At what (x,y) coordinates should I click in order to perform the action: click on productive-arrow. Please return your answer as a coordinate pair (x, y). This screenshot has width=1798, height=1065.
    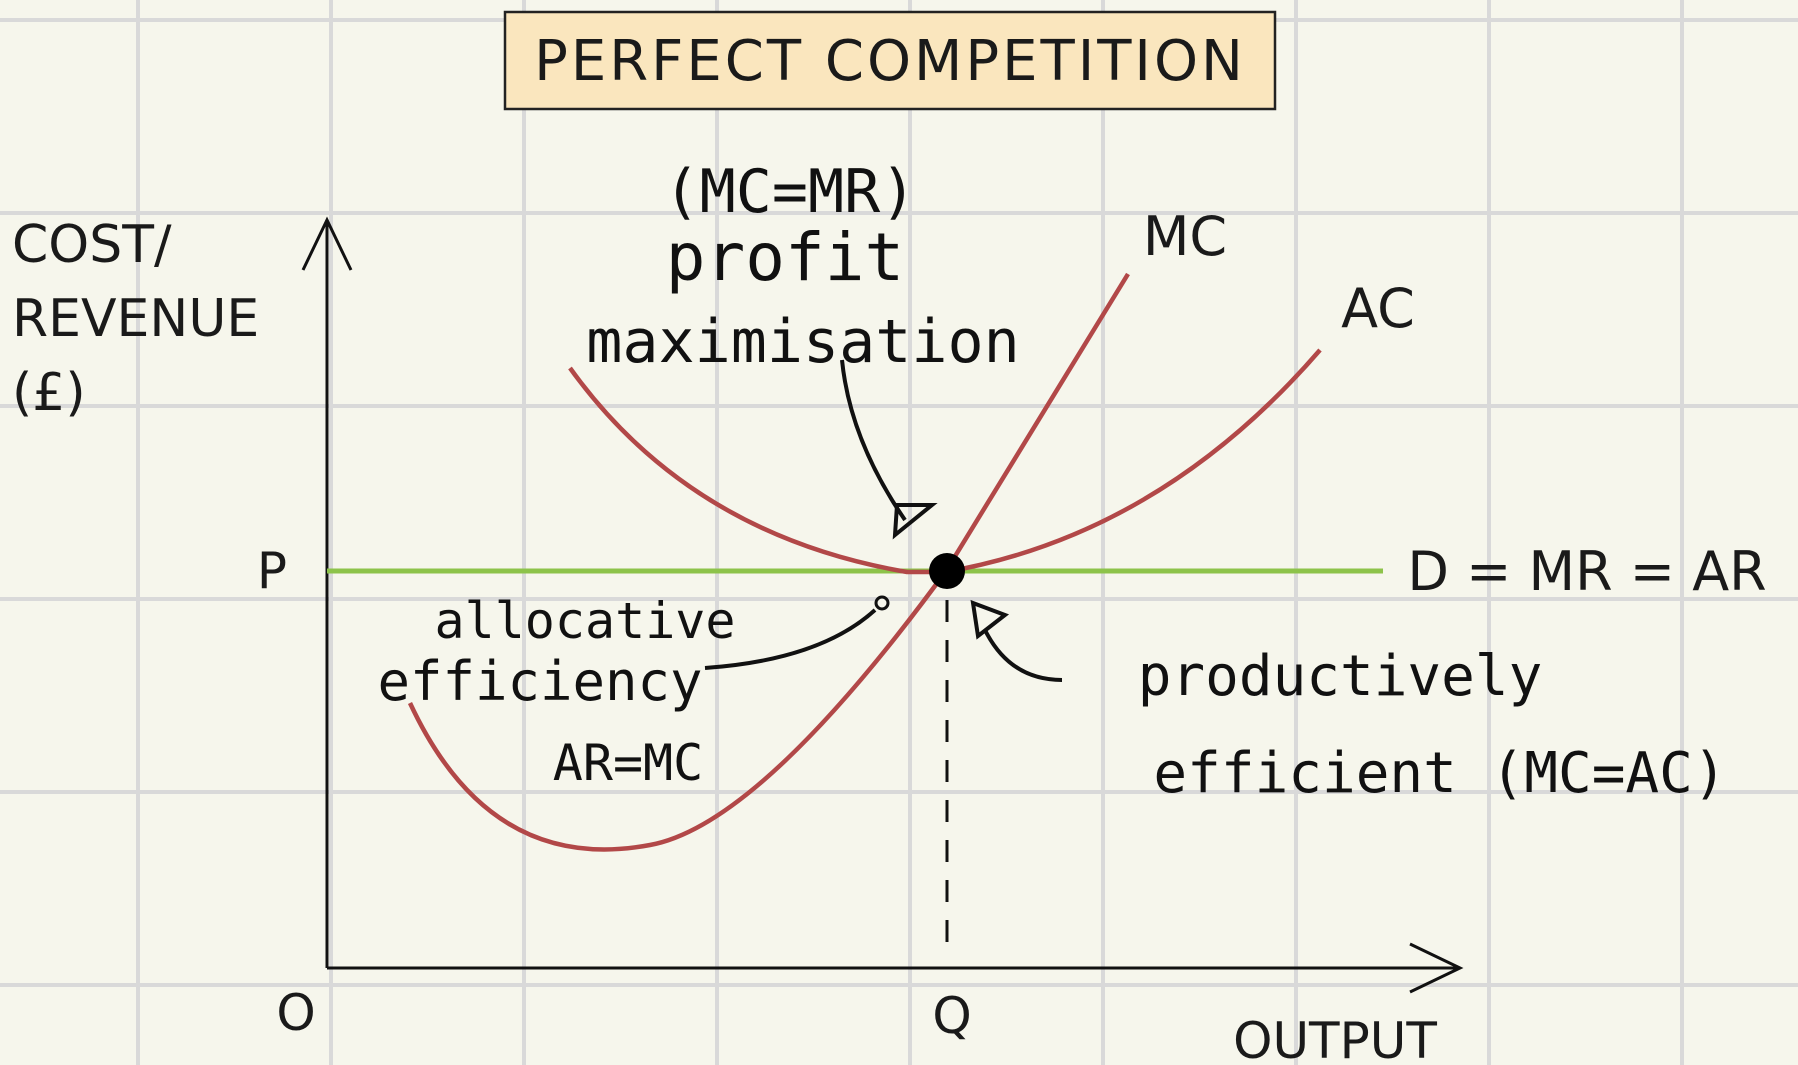
    Looking at the image, I should click on (1023, 655).